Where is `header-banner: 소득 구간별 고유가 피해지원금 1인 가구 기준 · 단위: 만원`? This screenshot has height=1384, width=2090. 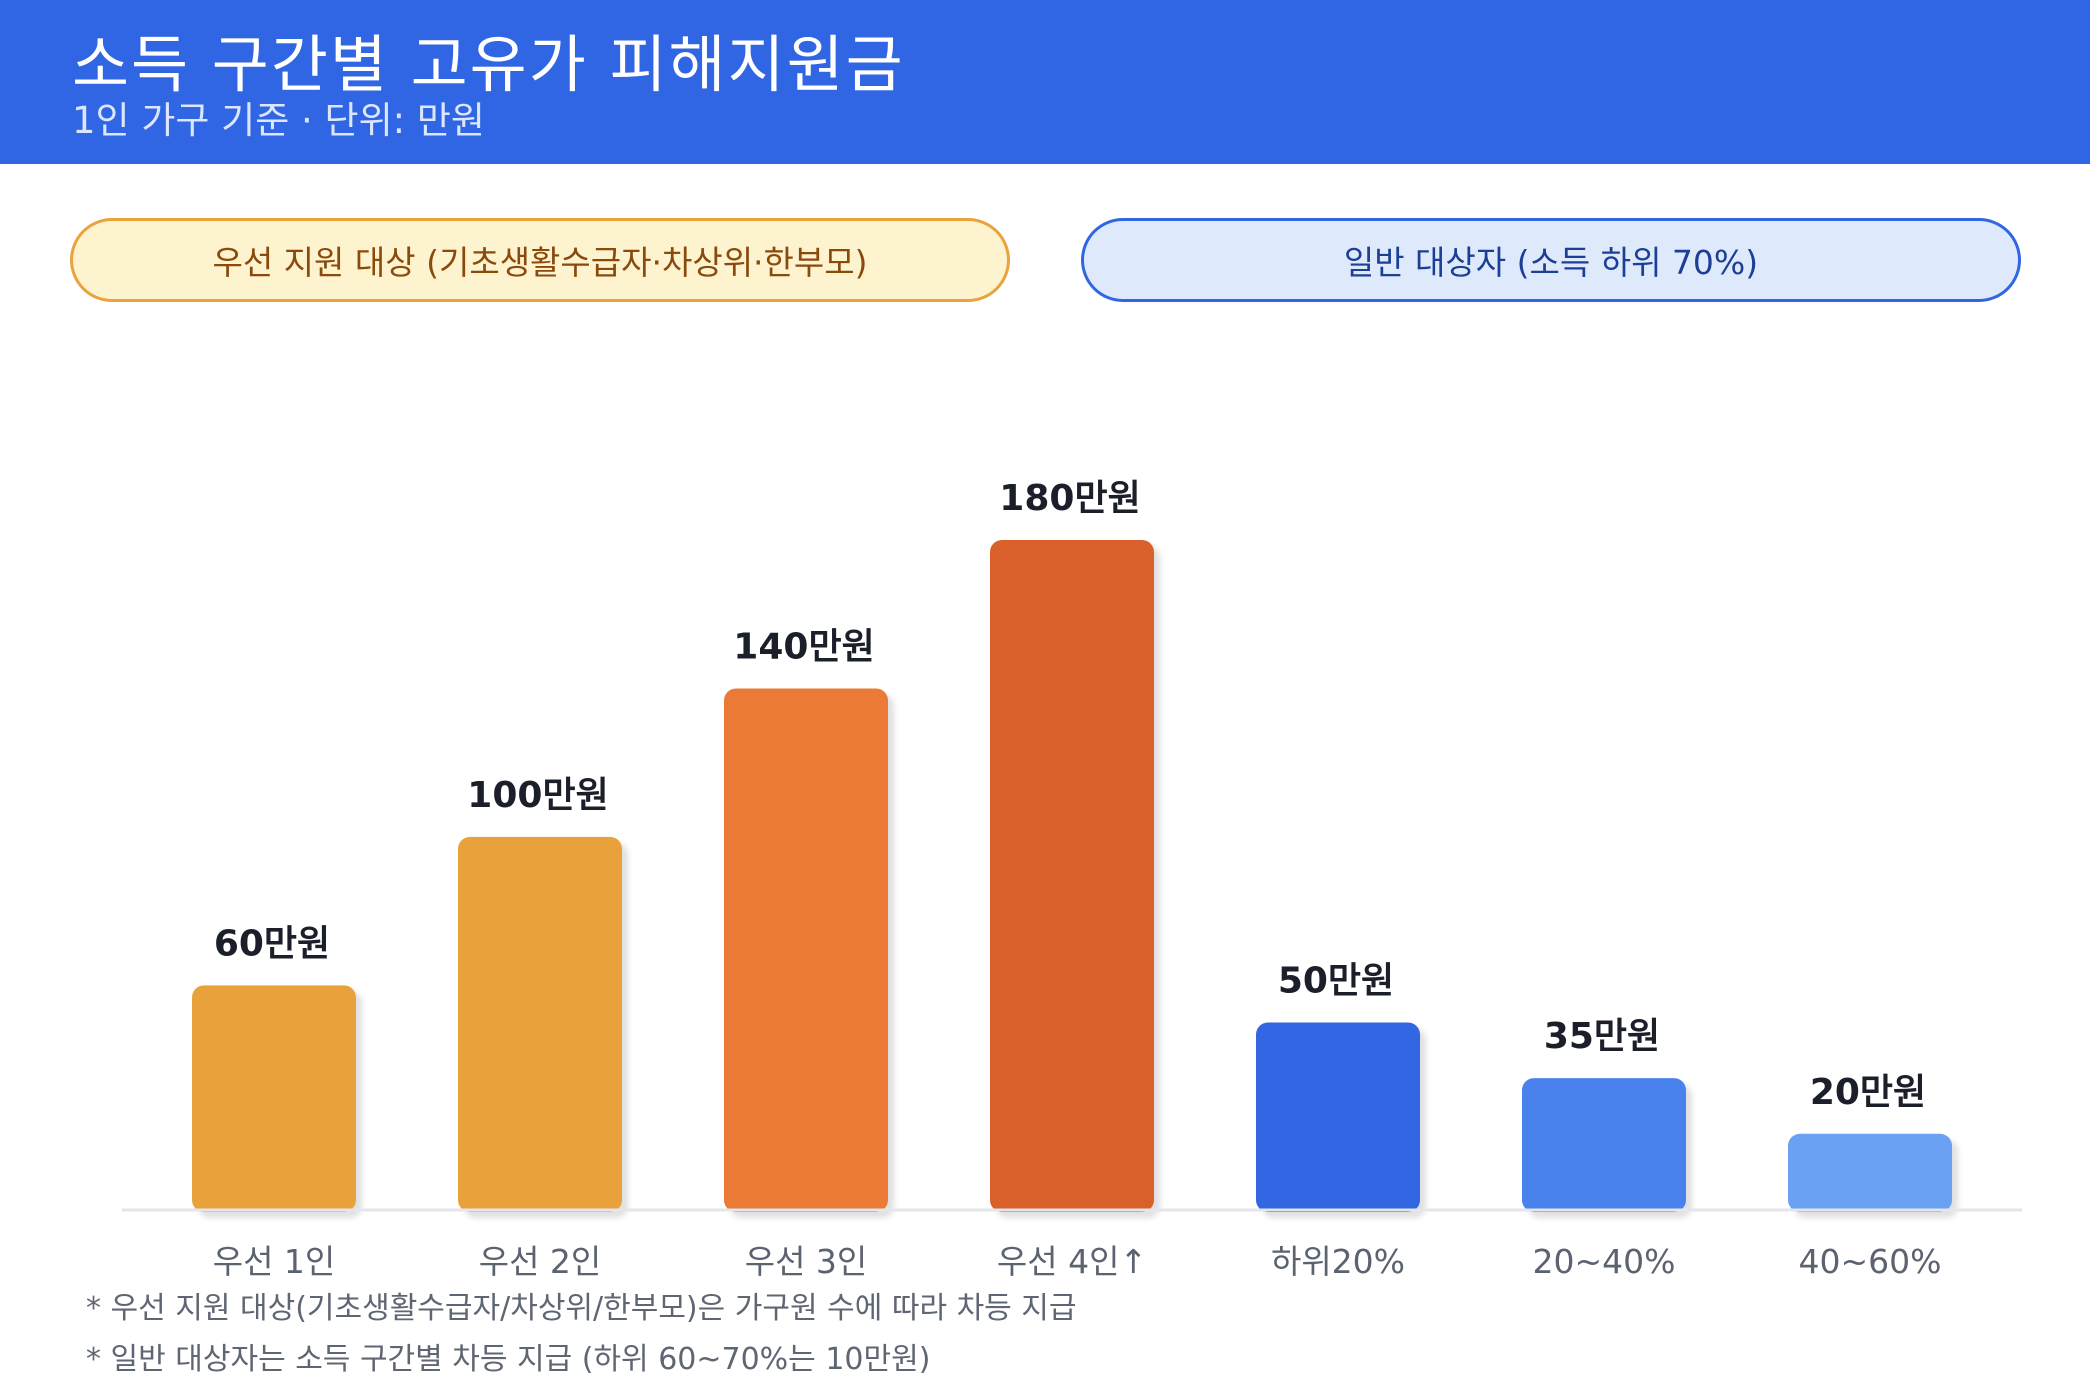
header-banner: 소득 구간별 고유가 피해지원금 1인 가구 기준 · 단위: 만원 is located at coordinates (1045, 82).